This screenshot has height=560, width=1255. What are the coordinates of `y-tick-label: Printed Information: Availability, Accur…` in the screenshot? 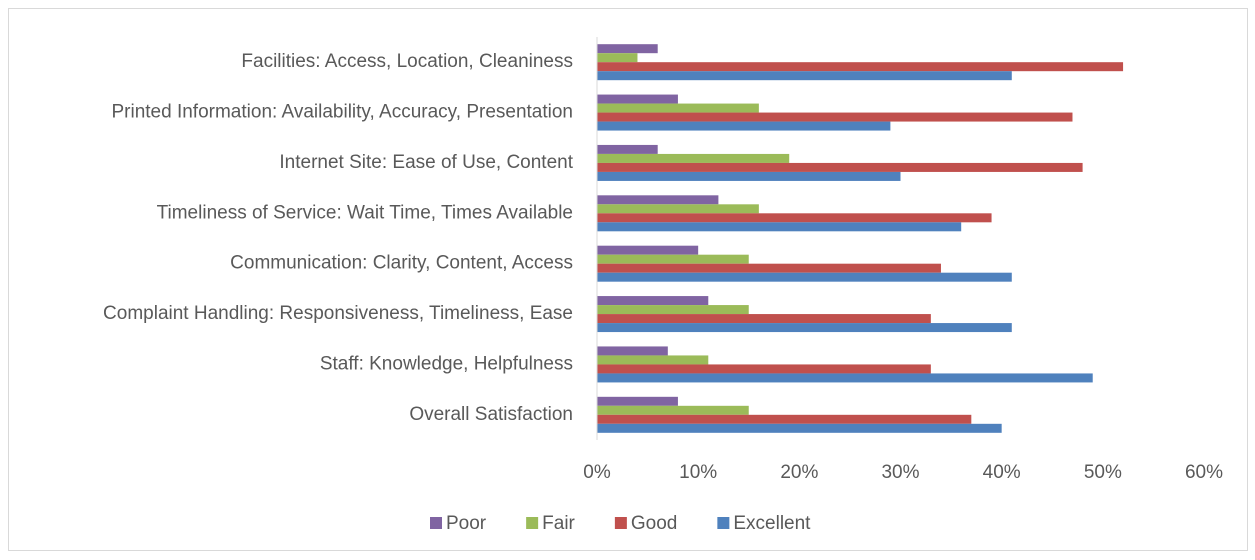 It's located at (342, 112).